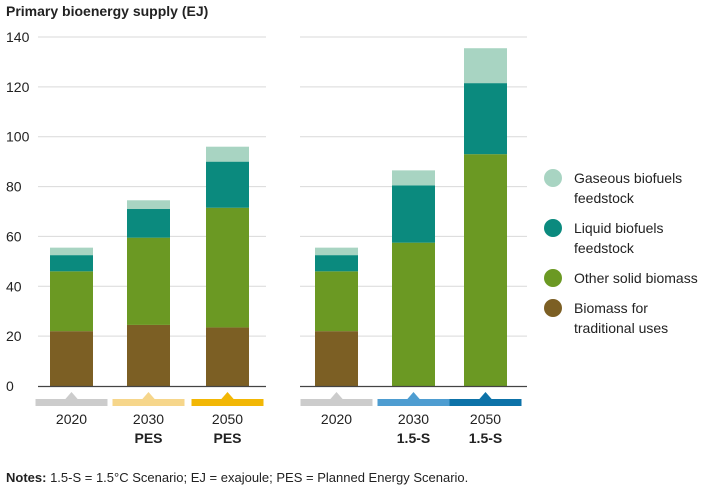 The height and width of the screenshot is (492, 706). What do you see at coordinates (636, 278) in the screenshot?
I see `legend-label: Other solid biomass` at bounding box center [636, 278].